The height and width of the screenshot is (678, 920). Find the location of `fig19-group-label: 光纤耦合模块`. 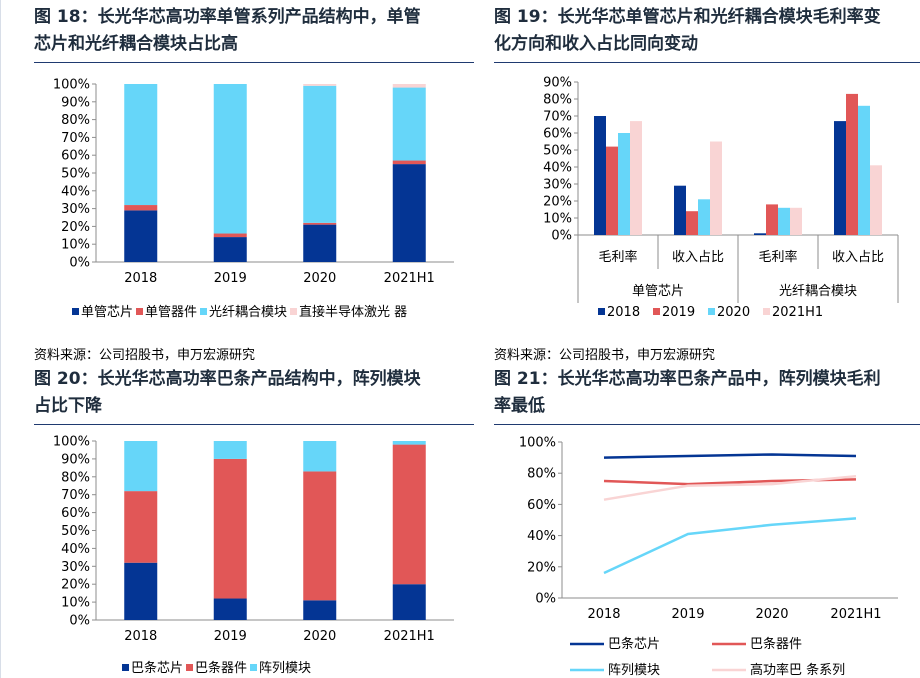

fig19-group-label: 光纤耦合模块 is located at coordinates (818, 291).